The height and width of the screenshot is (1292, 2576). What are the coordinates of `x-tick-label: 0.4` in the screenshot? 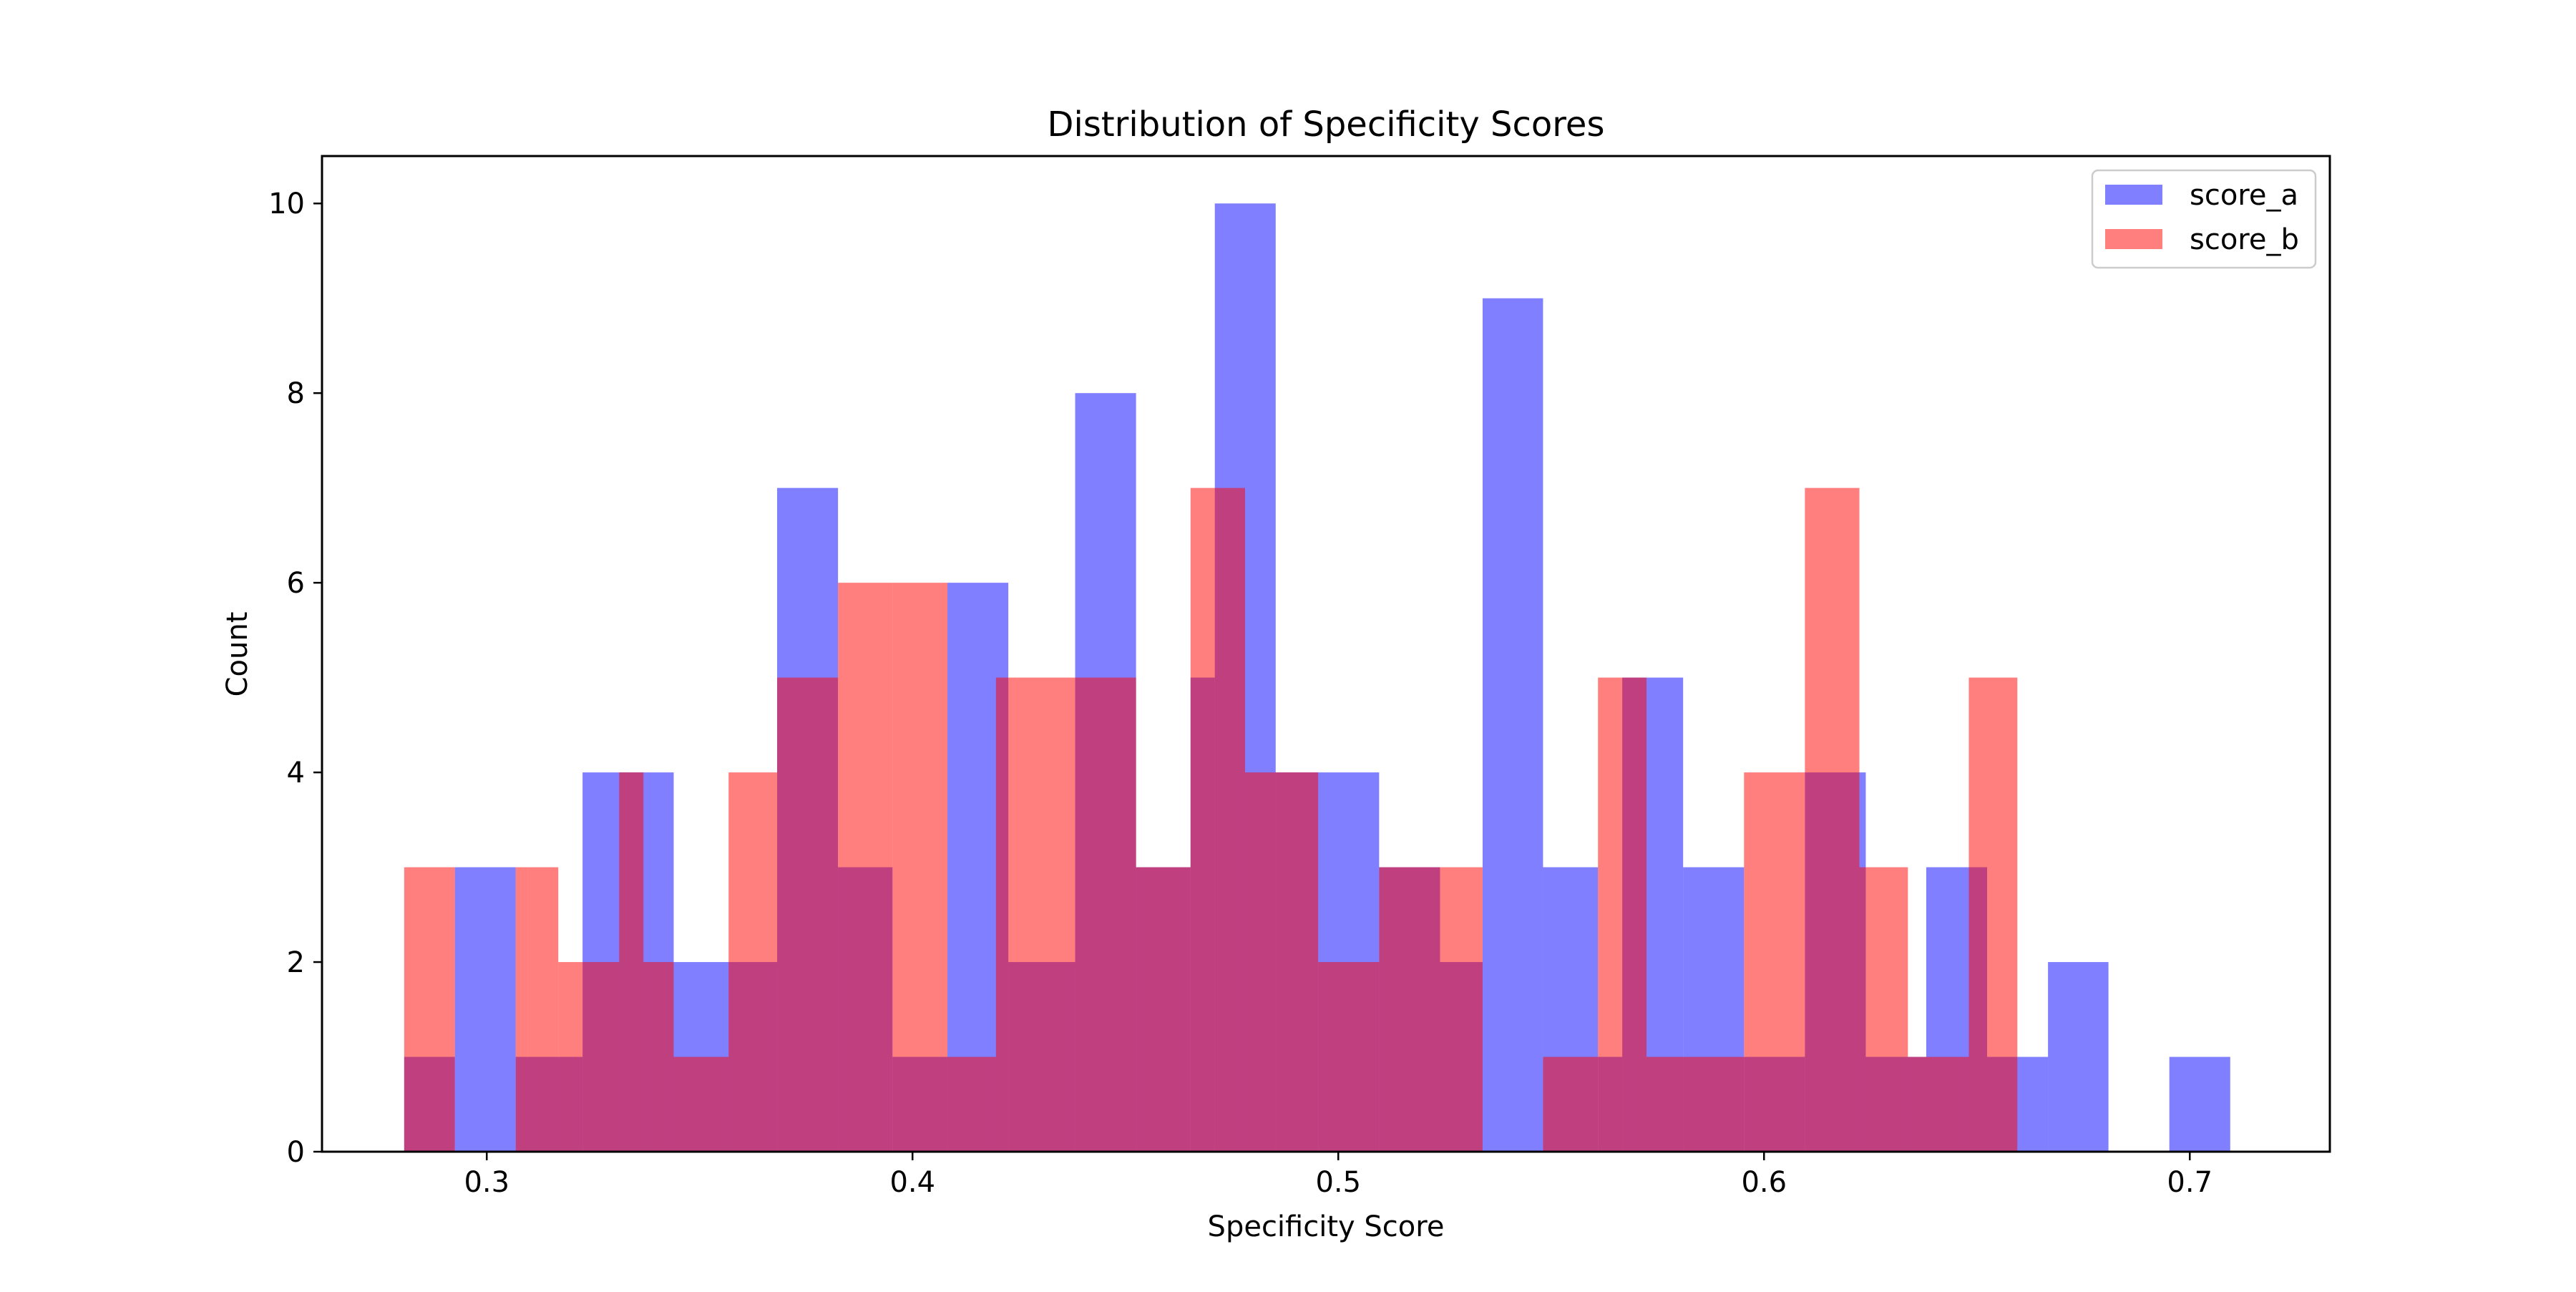 It's located at (912, 1182).